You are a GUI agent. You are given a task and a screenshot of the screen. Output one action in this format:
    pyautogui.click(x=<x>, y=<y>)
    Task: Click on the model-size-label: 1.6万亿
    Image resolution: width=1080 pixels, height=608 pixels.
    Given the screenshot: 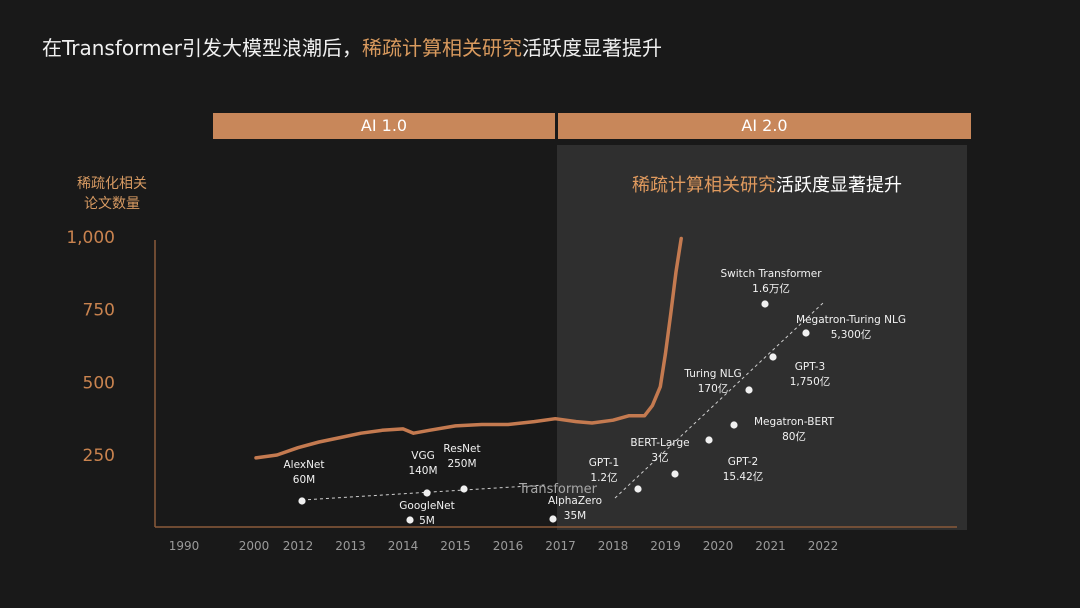 What is the action you would take?
    pyautogui.click(x=771, y=288)
    